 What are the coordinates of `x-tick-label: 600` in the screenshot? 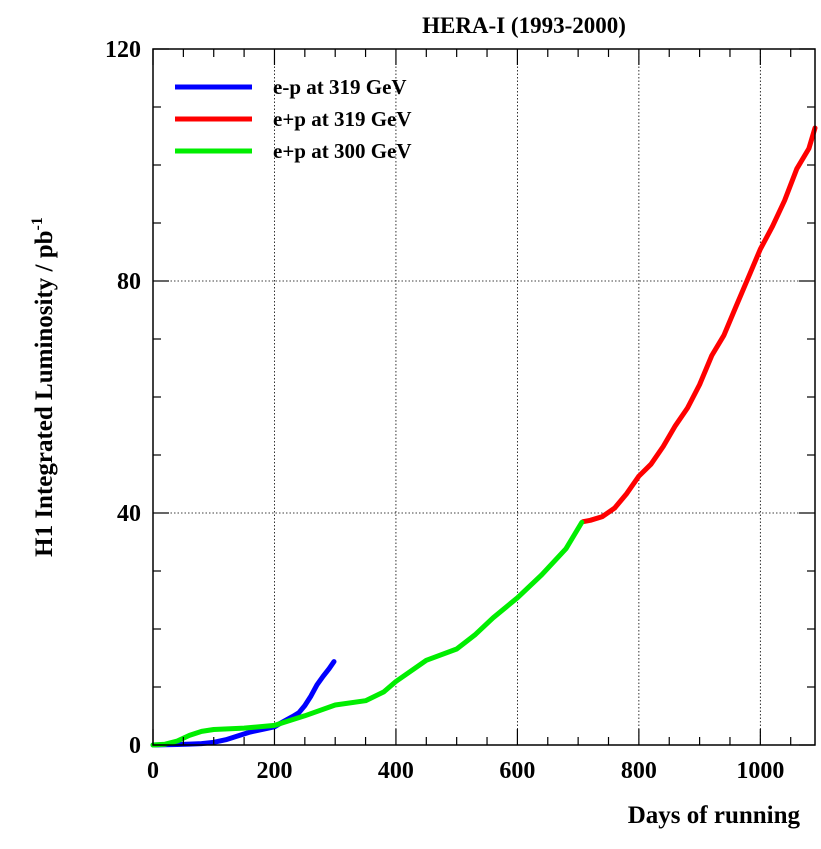 It's located at (517, 771).